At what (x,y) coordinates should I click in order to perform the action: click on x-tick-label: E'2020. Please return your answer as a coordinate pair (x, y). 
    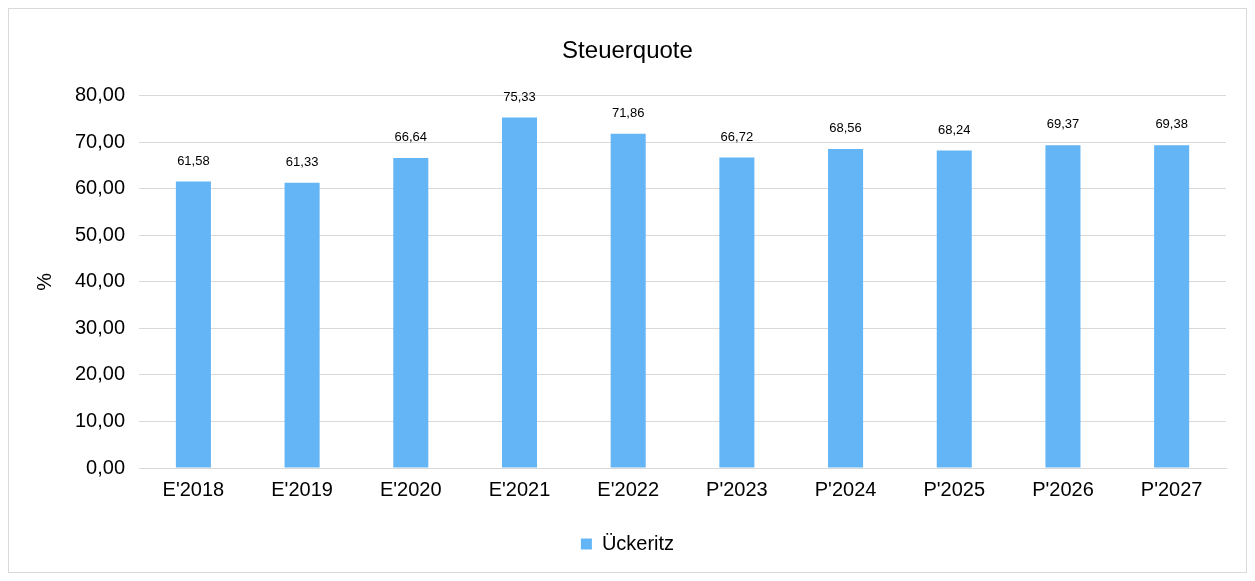
    Looking at the image, I should click on (410, 488).